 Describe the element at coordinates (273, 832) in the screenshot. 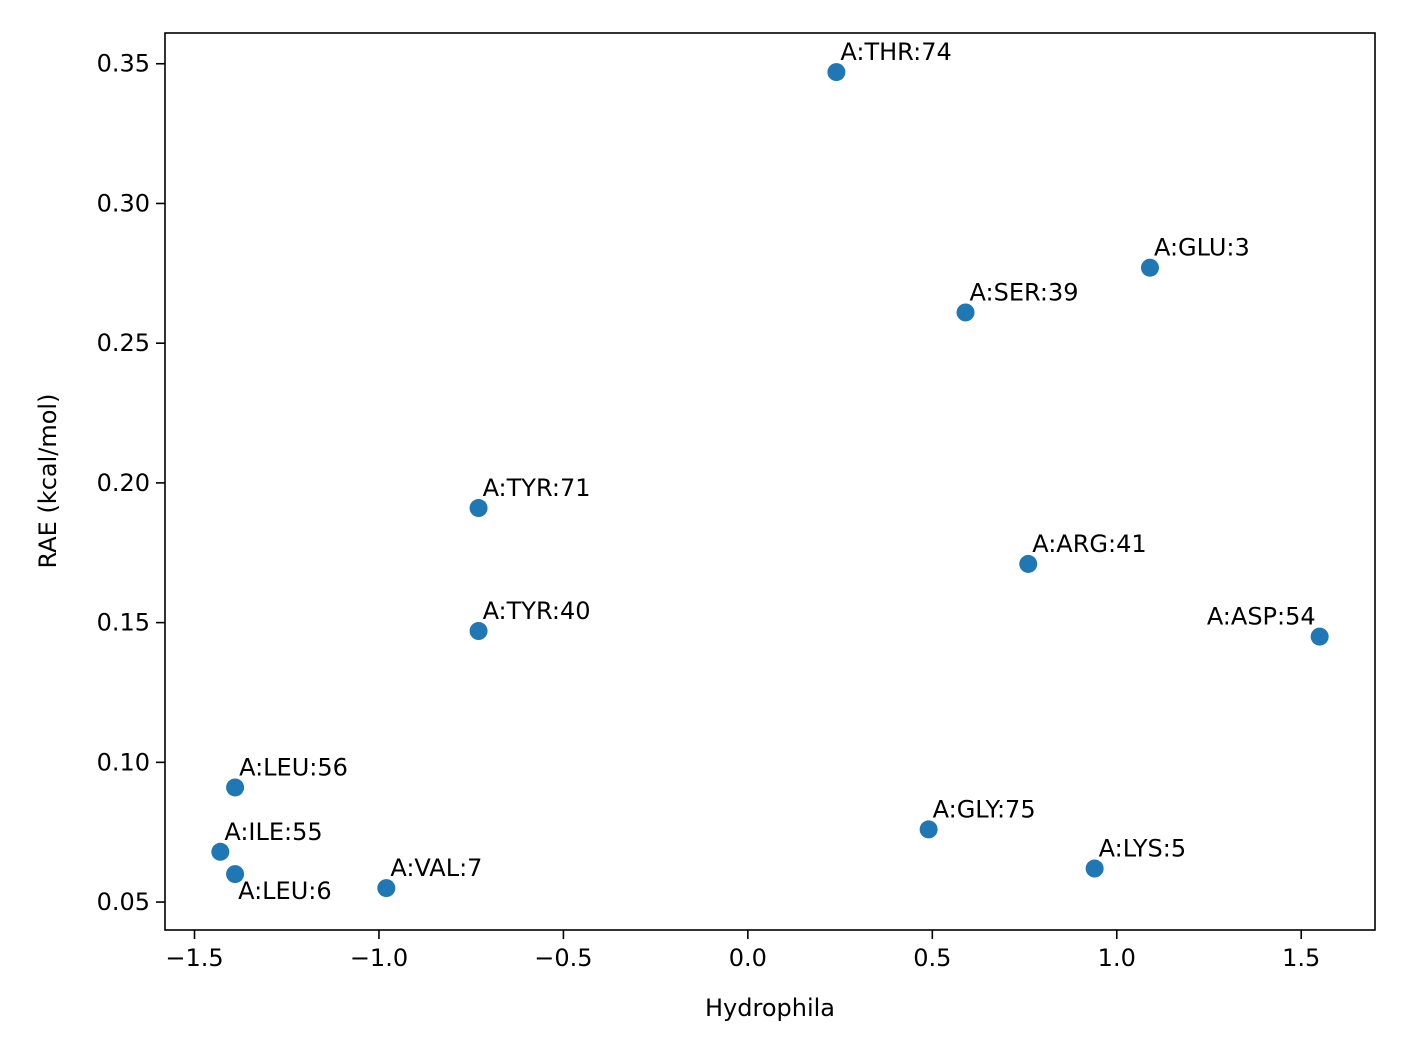

I see `data-point-label: A:ILE:55` at that location.